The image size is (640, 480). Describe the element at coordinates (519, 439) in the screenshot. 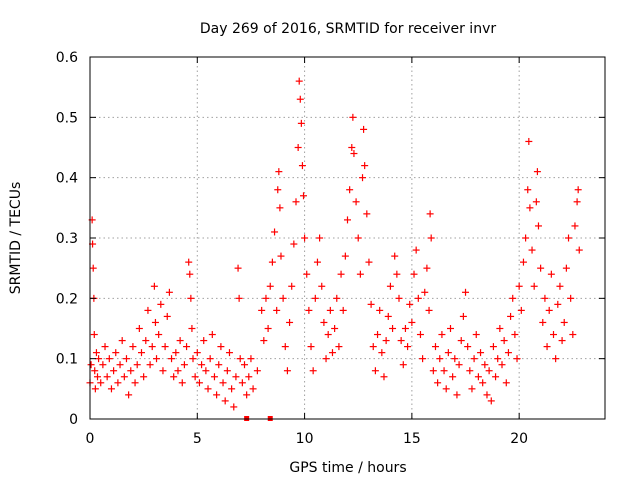

I see `x-tick-label: 20` at that location.